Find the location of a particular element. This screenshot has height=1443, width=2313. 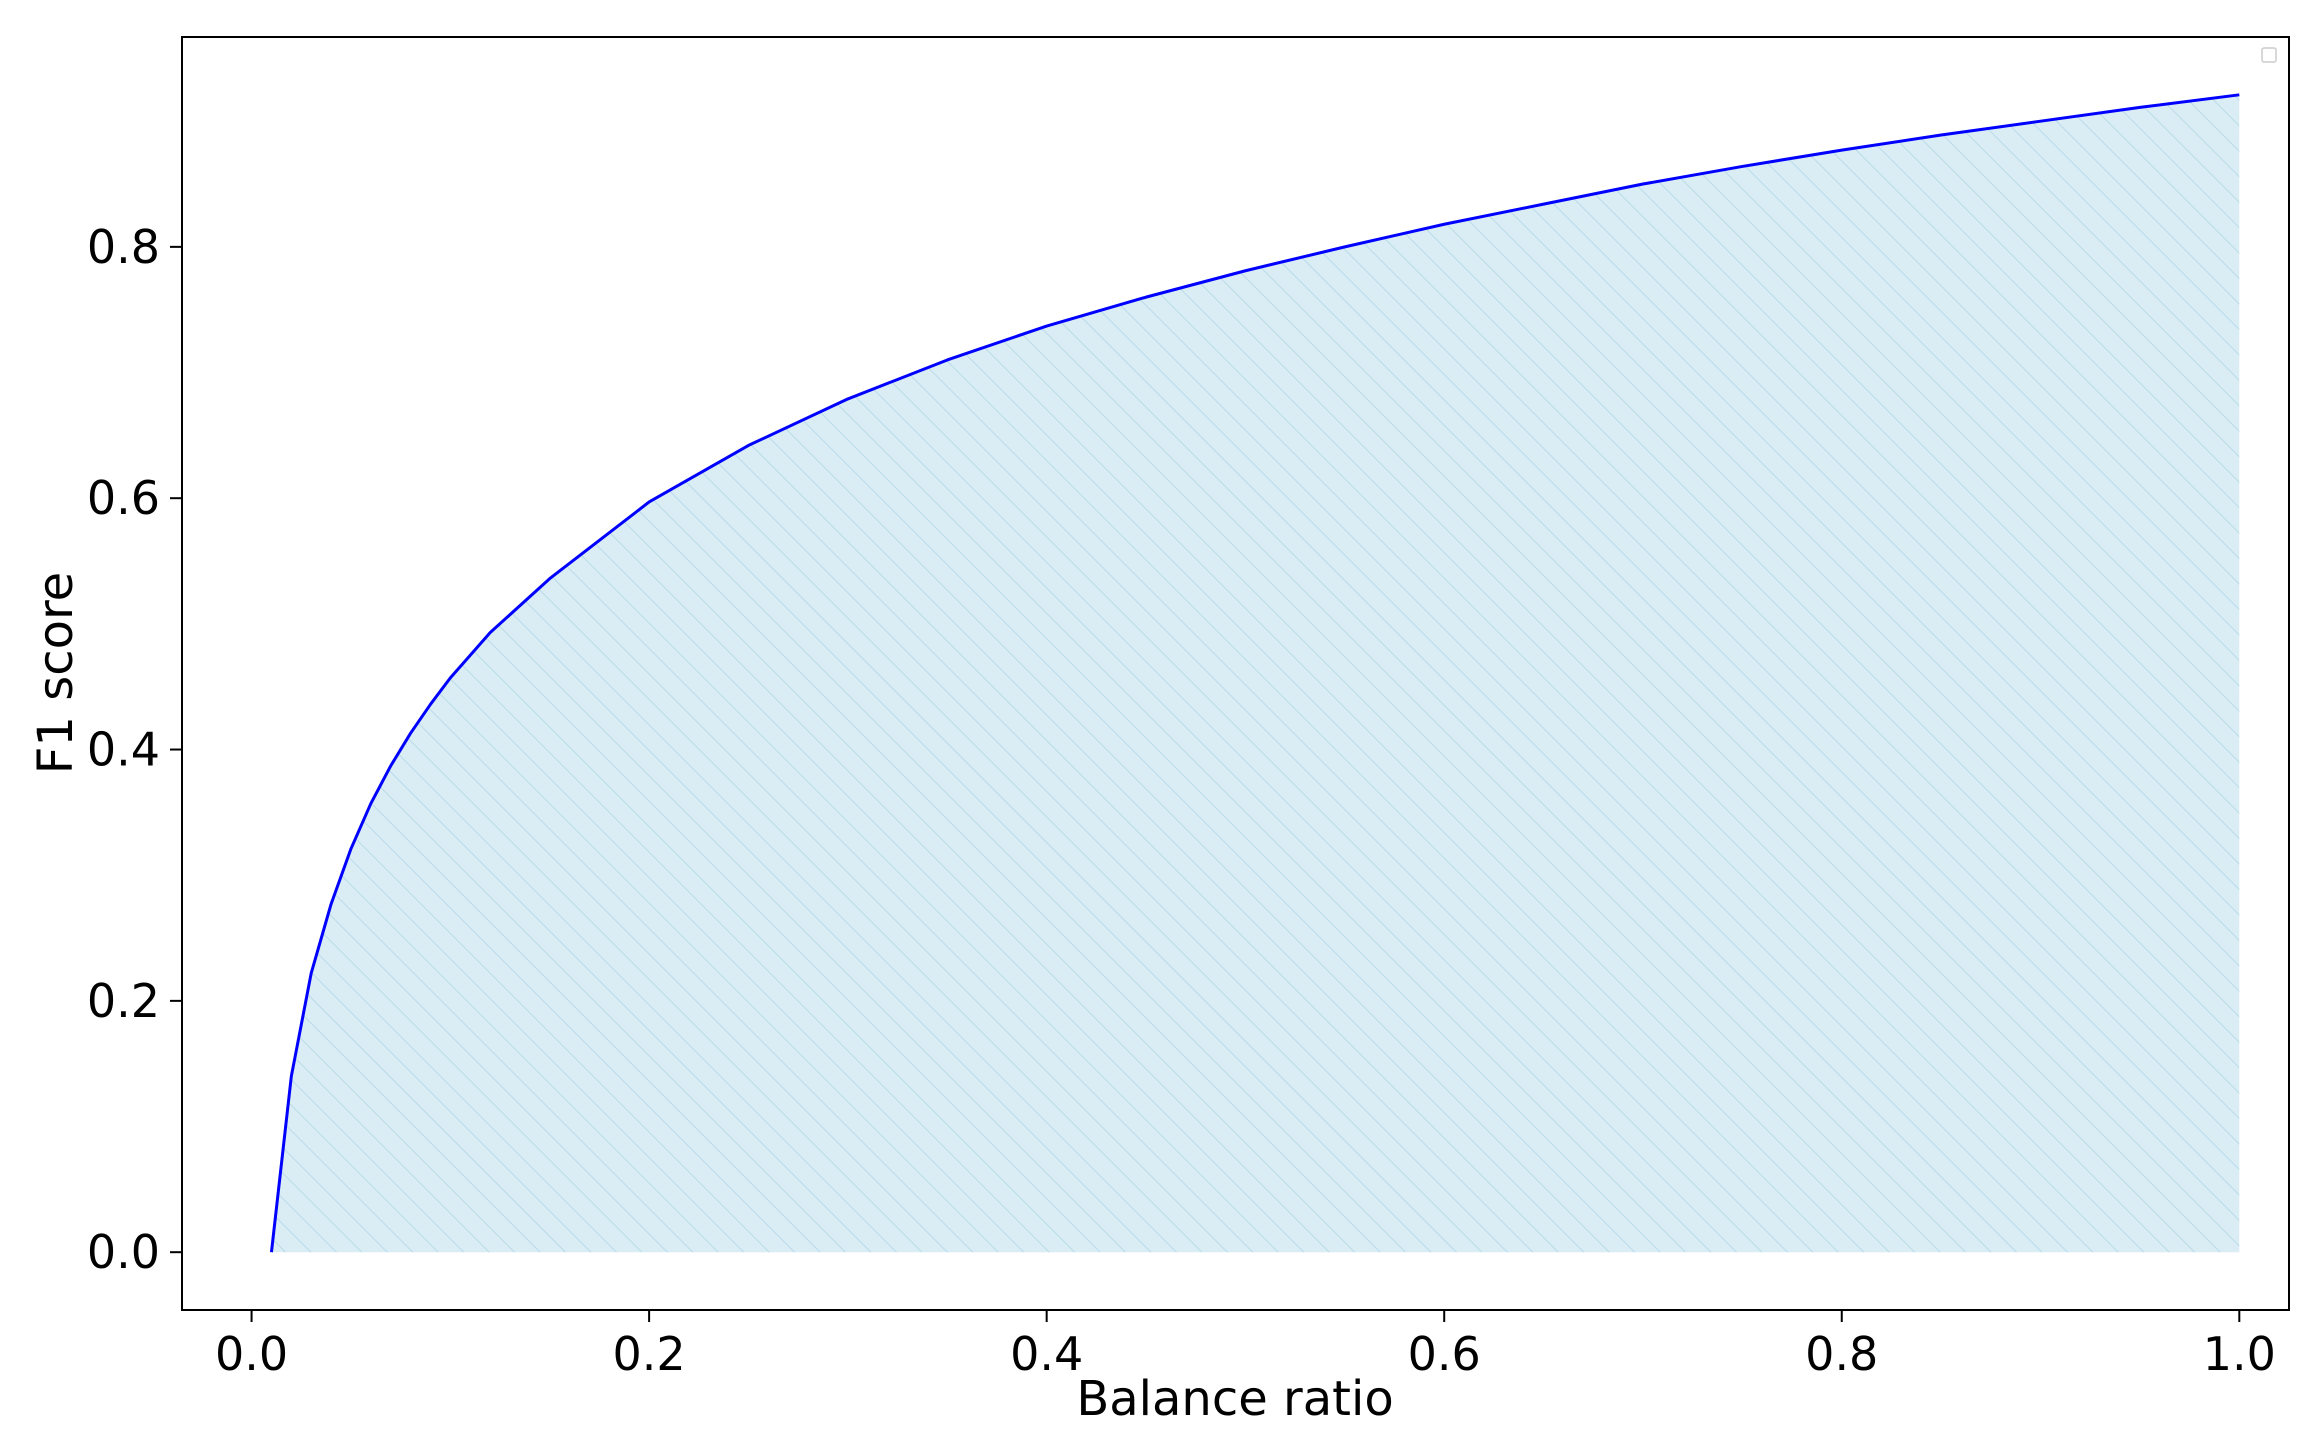

y-axis-ticks: 0.0 0.2 0.4 0.6 0.8 is located at coordinates (134, 749).